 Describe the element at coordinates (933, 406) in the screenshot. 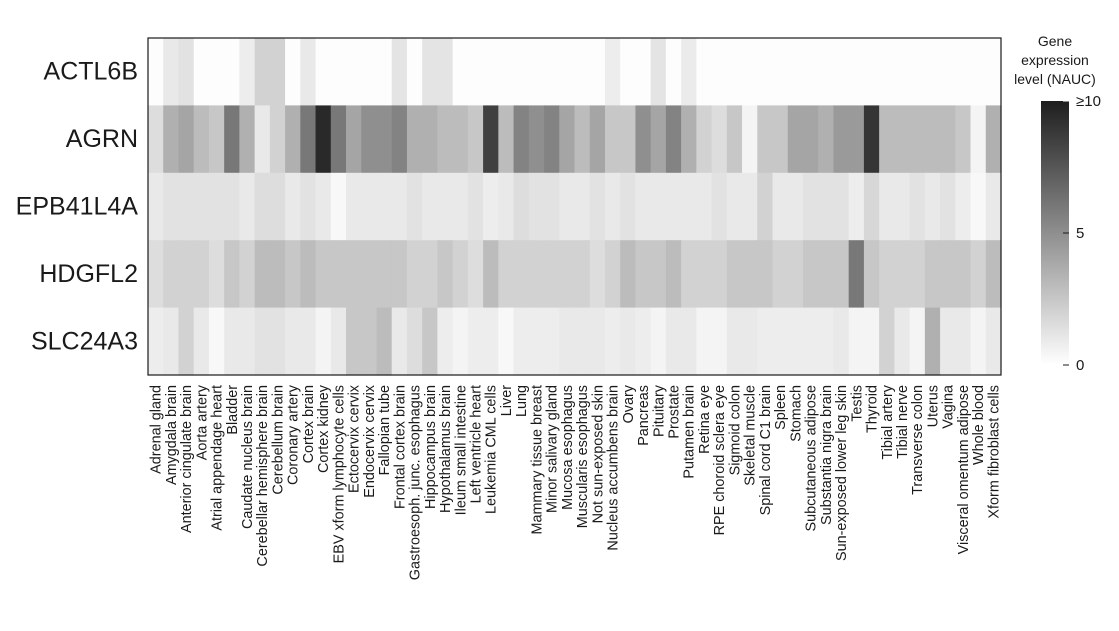

I see `column-label: Uterus` at that location.